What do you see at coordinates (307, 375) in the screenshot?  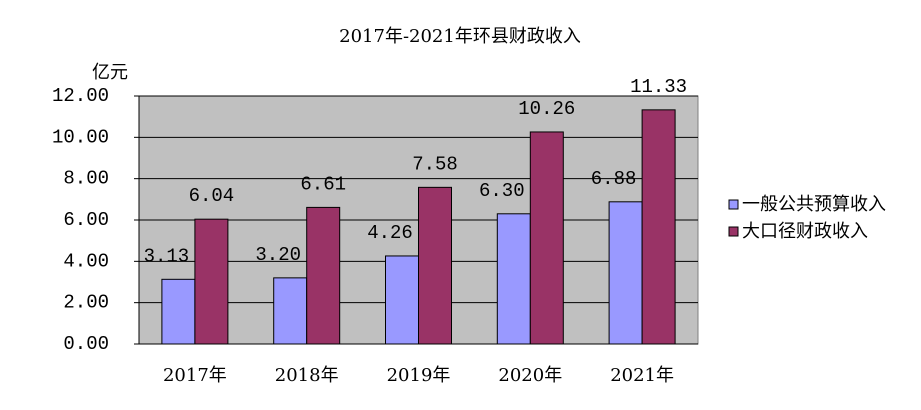 I see `x-tick-label: 2018年` at bounding box center [307, 375].